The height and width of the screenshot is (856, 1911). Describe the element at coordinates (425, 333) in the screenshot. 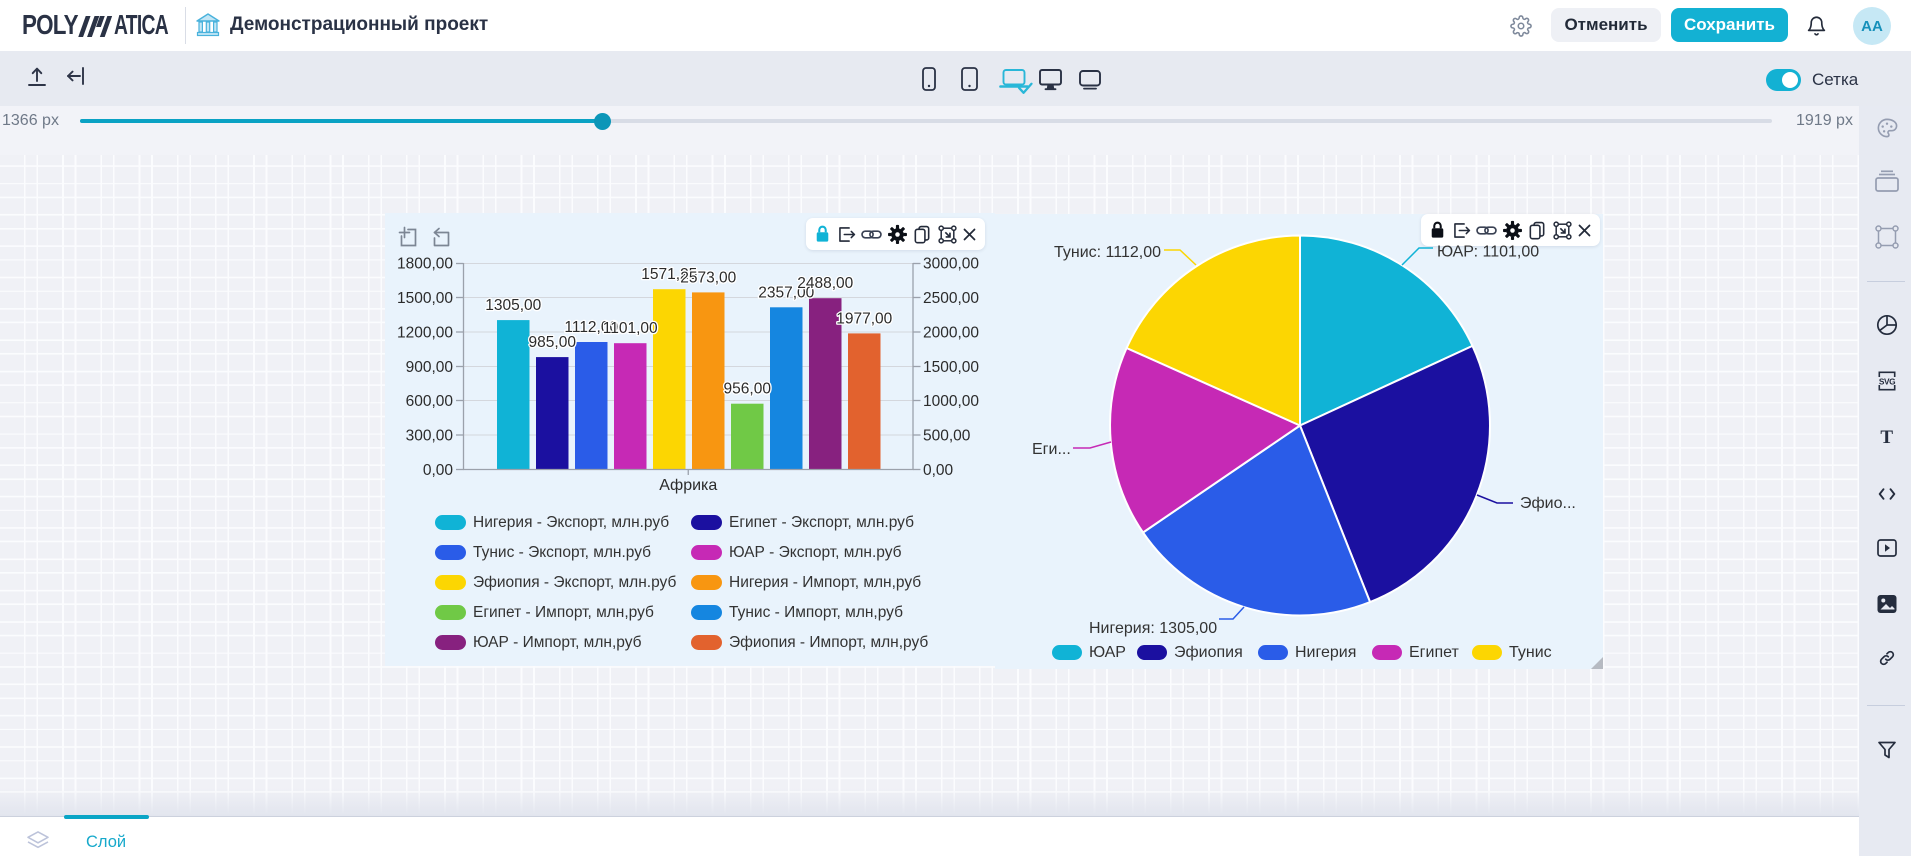

I see `svg-text: 1200,00` at that location.